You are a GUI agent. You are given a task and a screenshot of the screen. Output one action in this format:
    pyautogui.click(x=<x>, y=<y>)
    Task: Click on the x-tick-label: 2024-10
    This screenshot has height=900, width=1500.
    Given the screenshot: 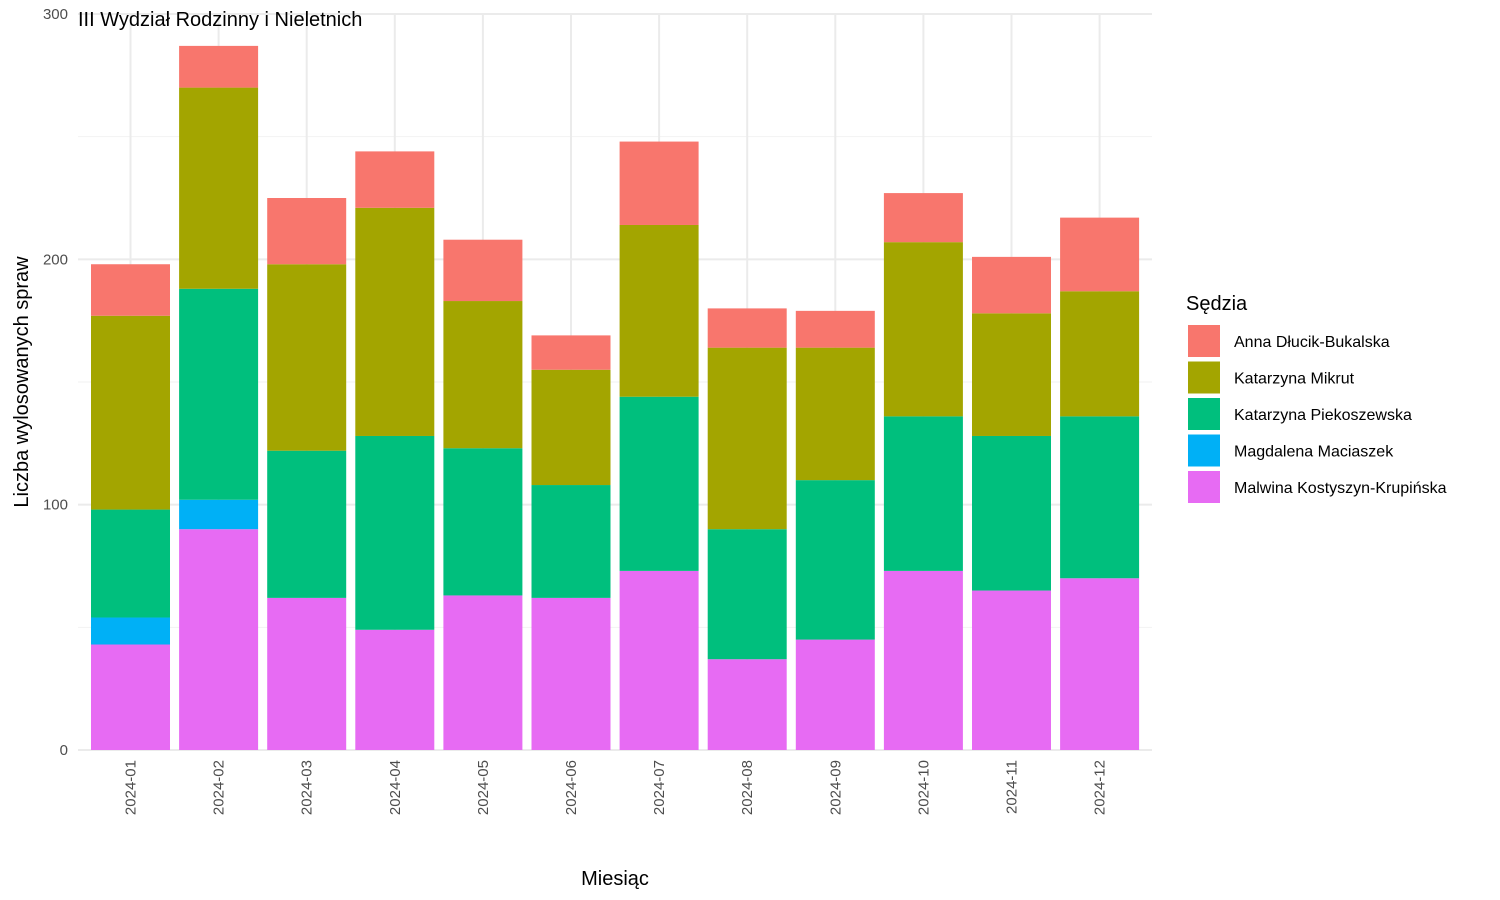 What is the action you would take?
    pyautogui.click(x=923, y=787)
    